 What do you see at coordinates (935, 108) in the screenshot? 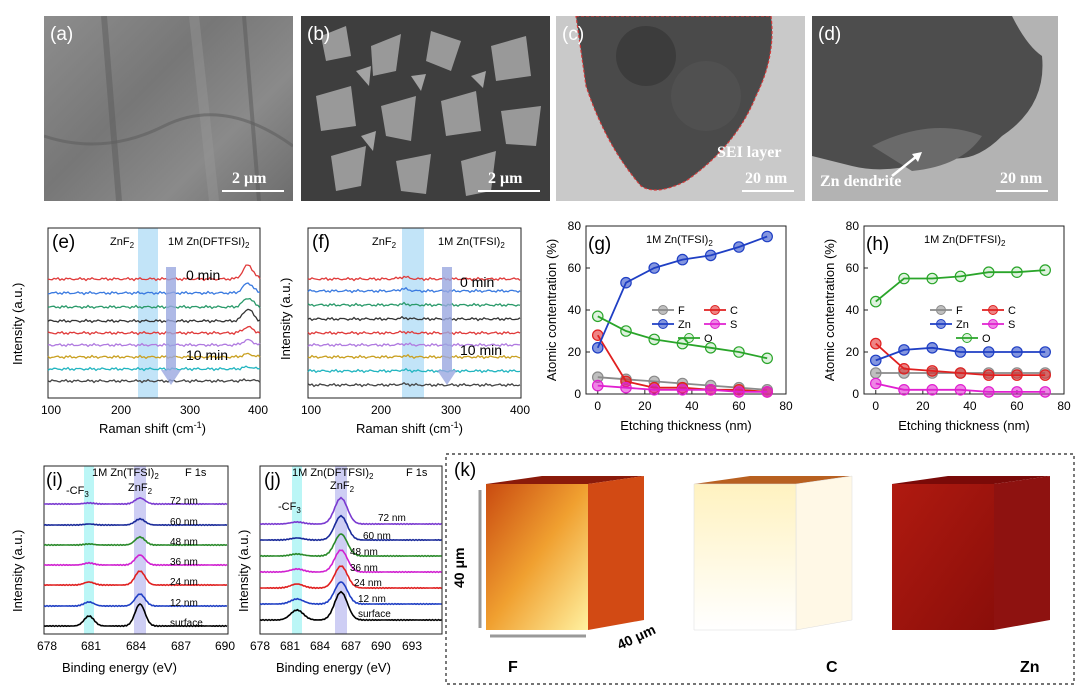
I see `tem-image-d` at bounding box center [935, 108].